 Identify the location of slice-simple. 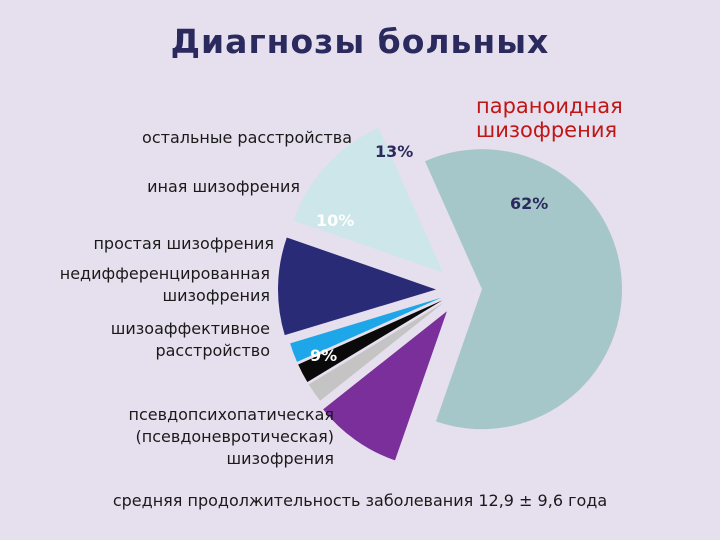
(366, 329).